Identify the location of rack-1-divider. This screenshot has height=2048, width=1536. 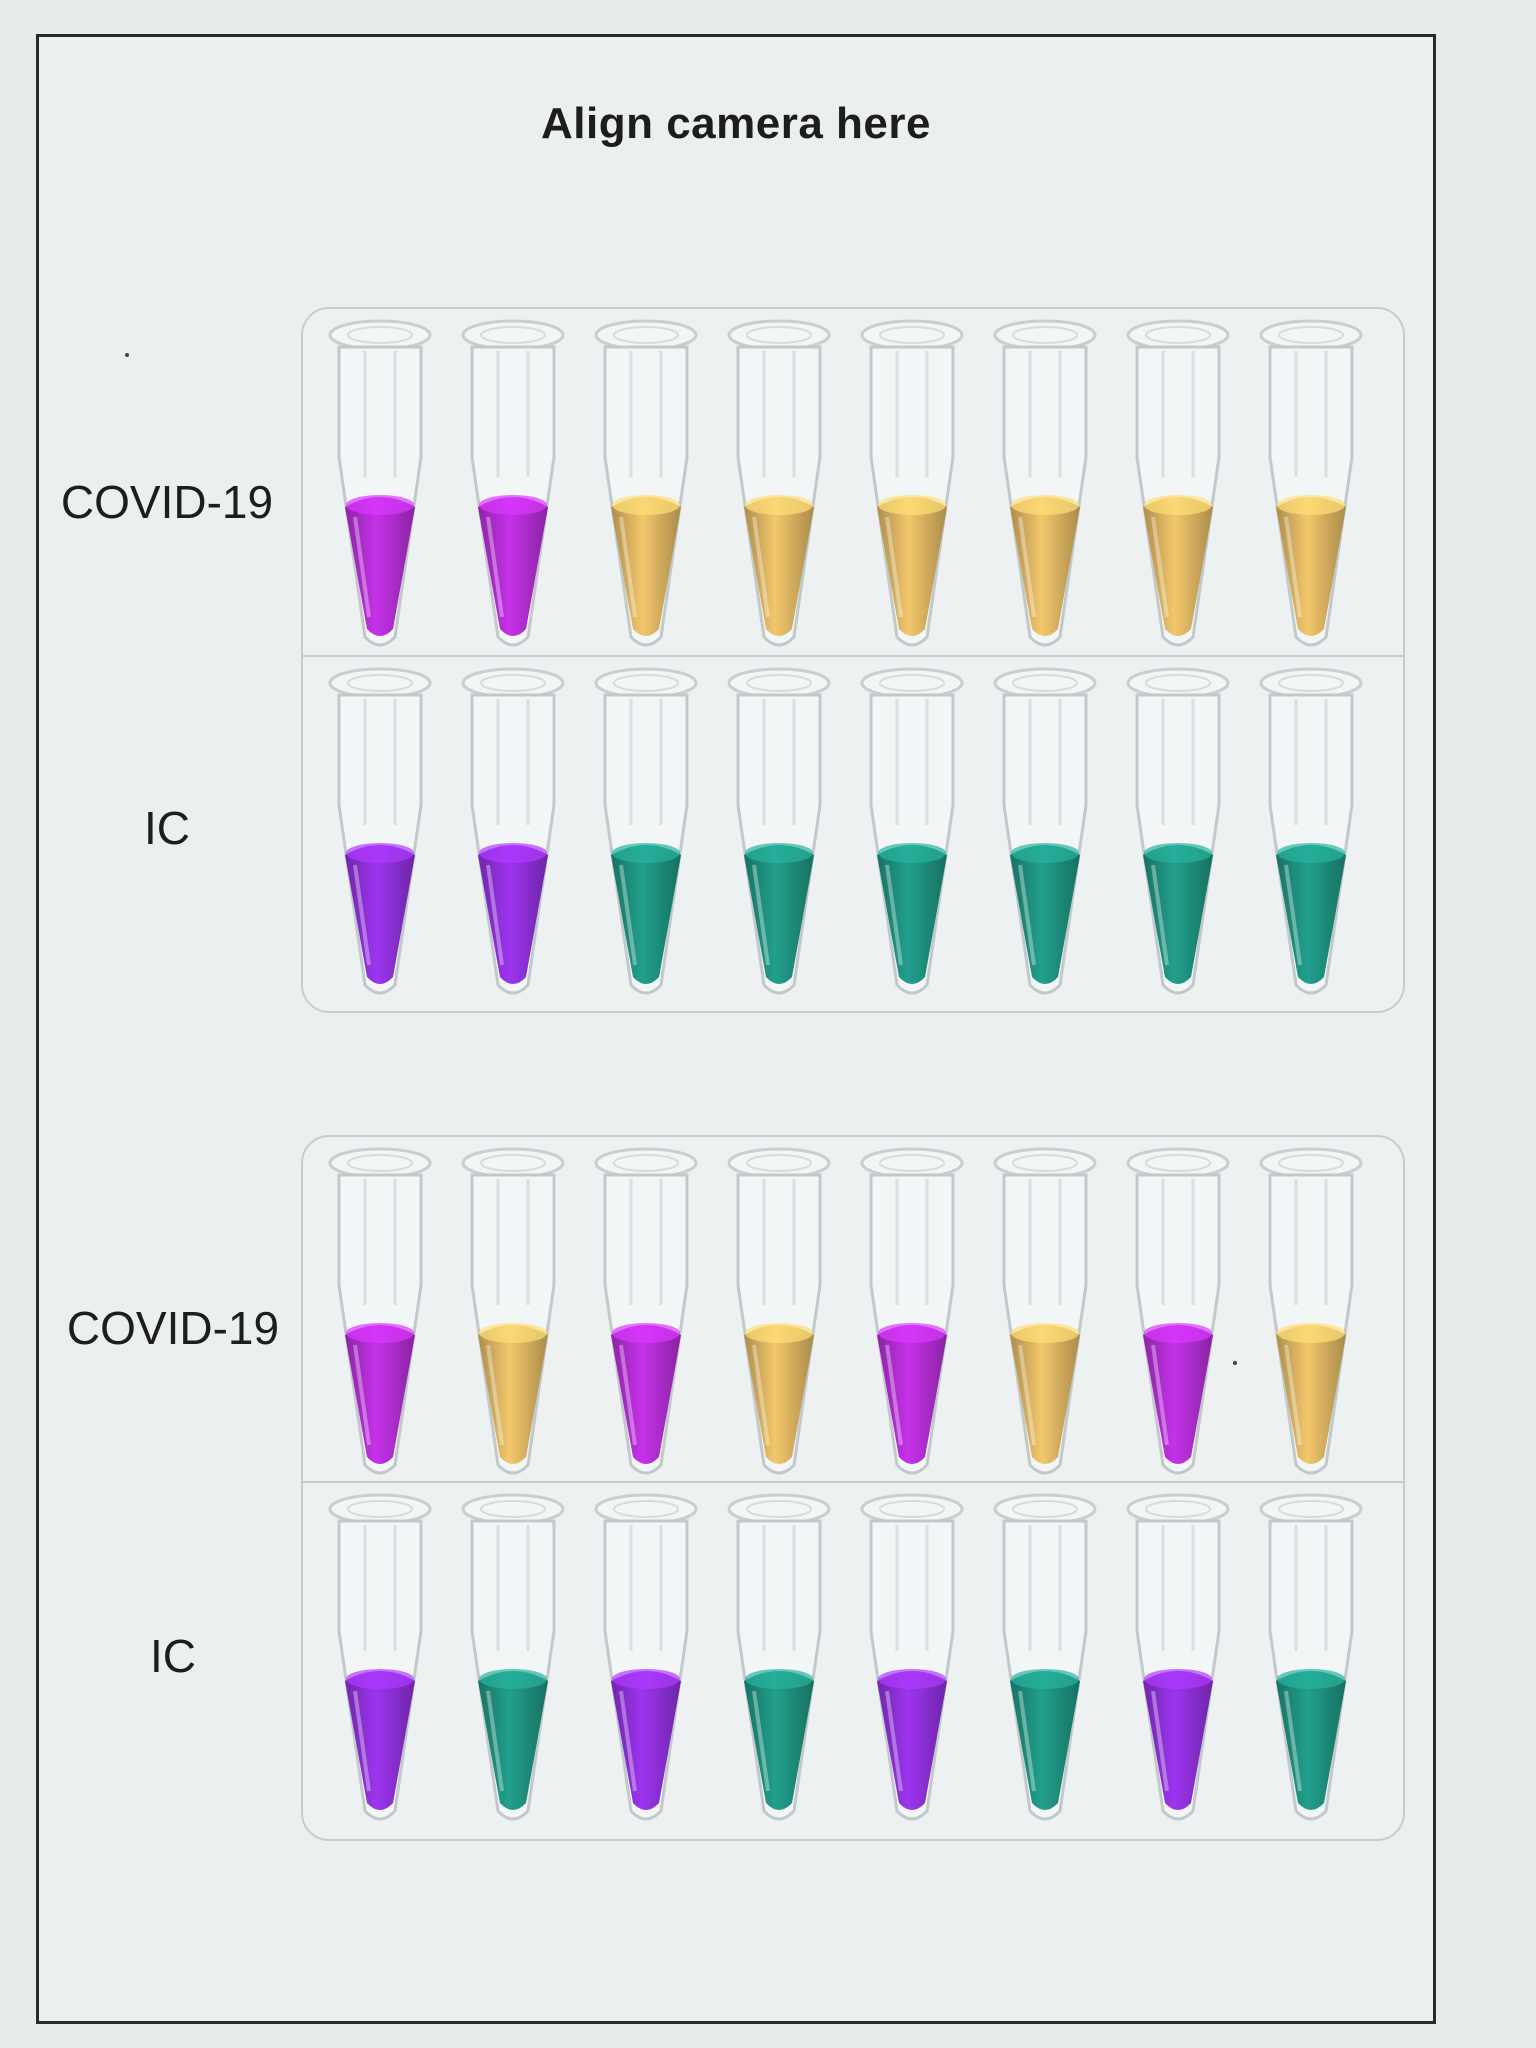
(852, 656).